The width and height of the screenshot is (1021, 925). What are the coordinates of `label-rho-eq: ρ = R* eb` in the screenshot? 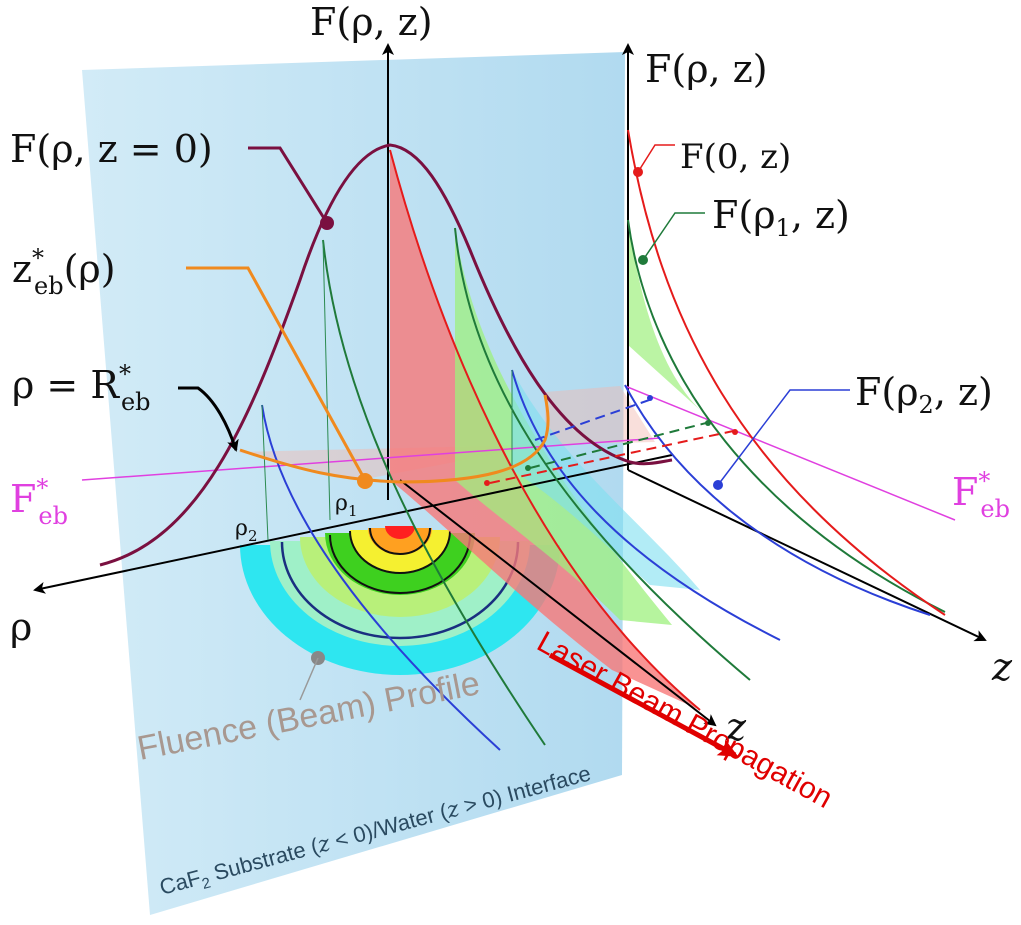 It's located at (81, 388).